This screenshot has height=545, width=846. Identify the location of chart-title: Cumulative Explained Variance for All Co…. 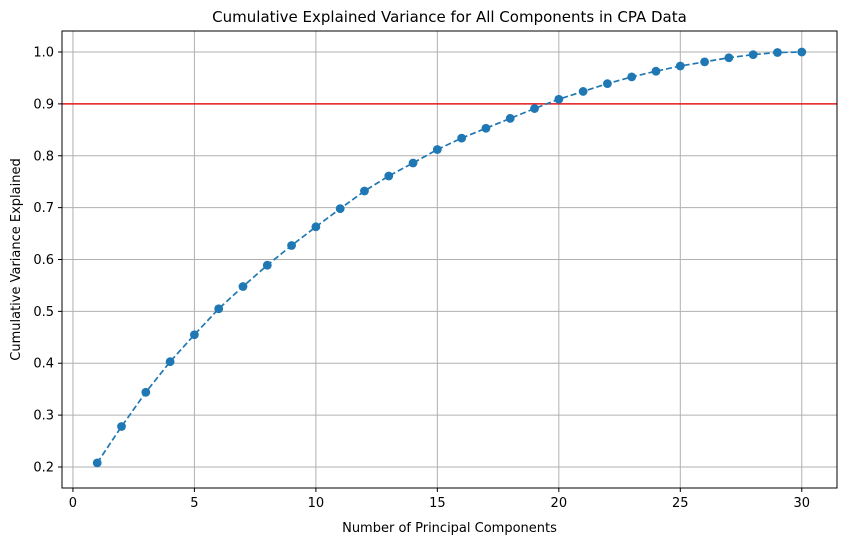
(449, 17).